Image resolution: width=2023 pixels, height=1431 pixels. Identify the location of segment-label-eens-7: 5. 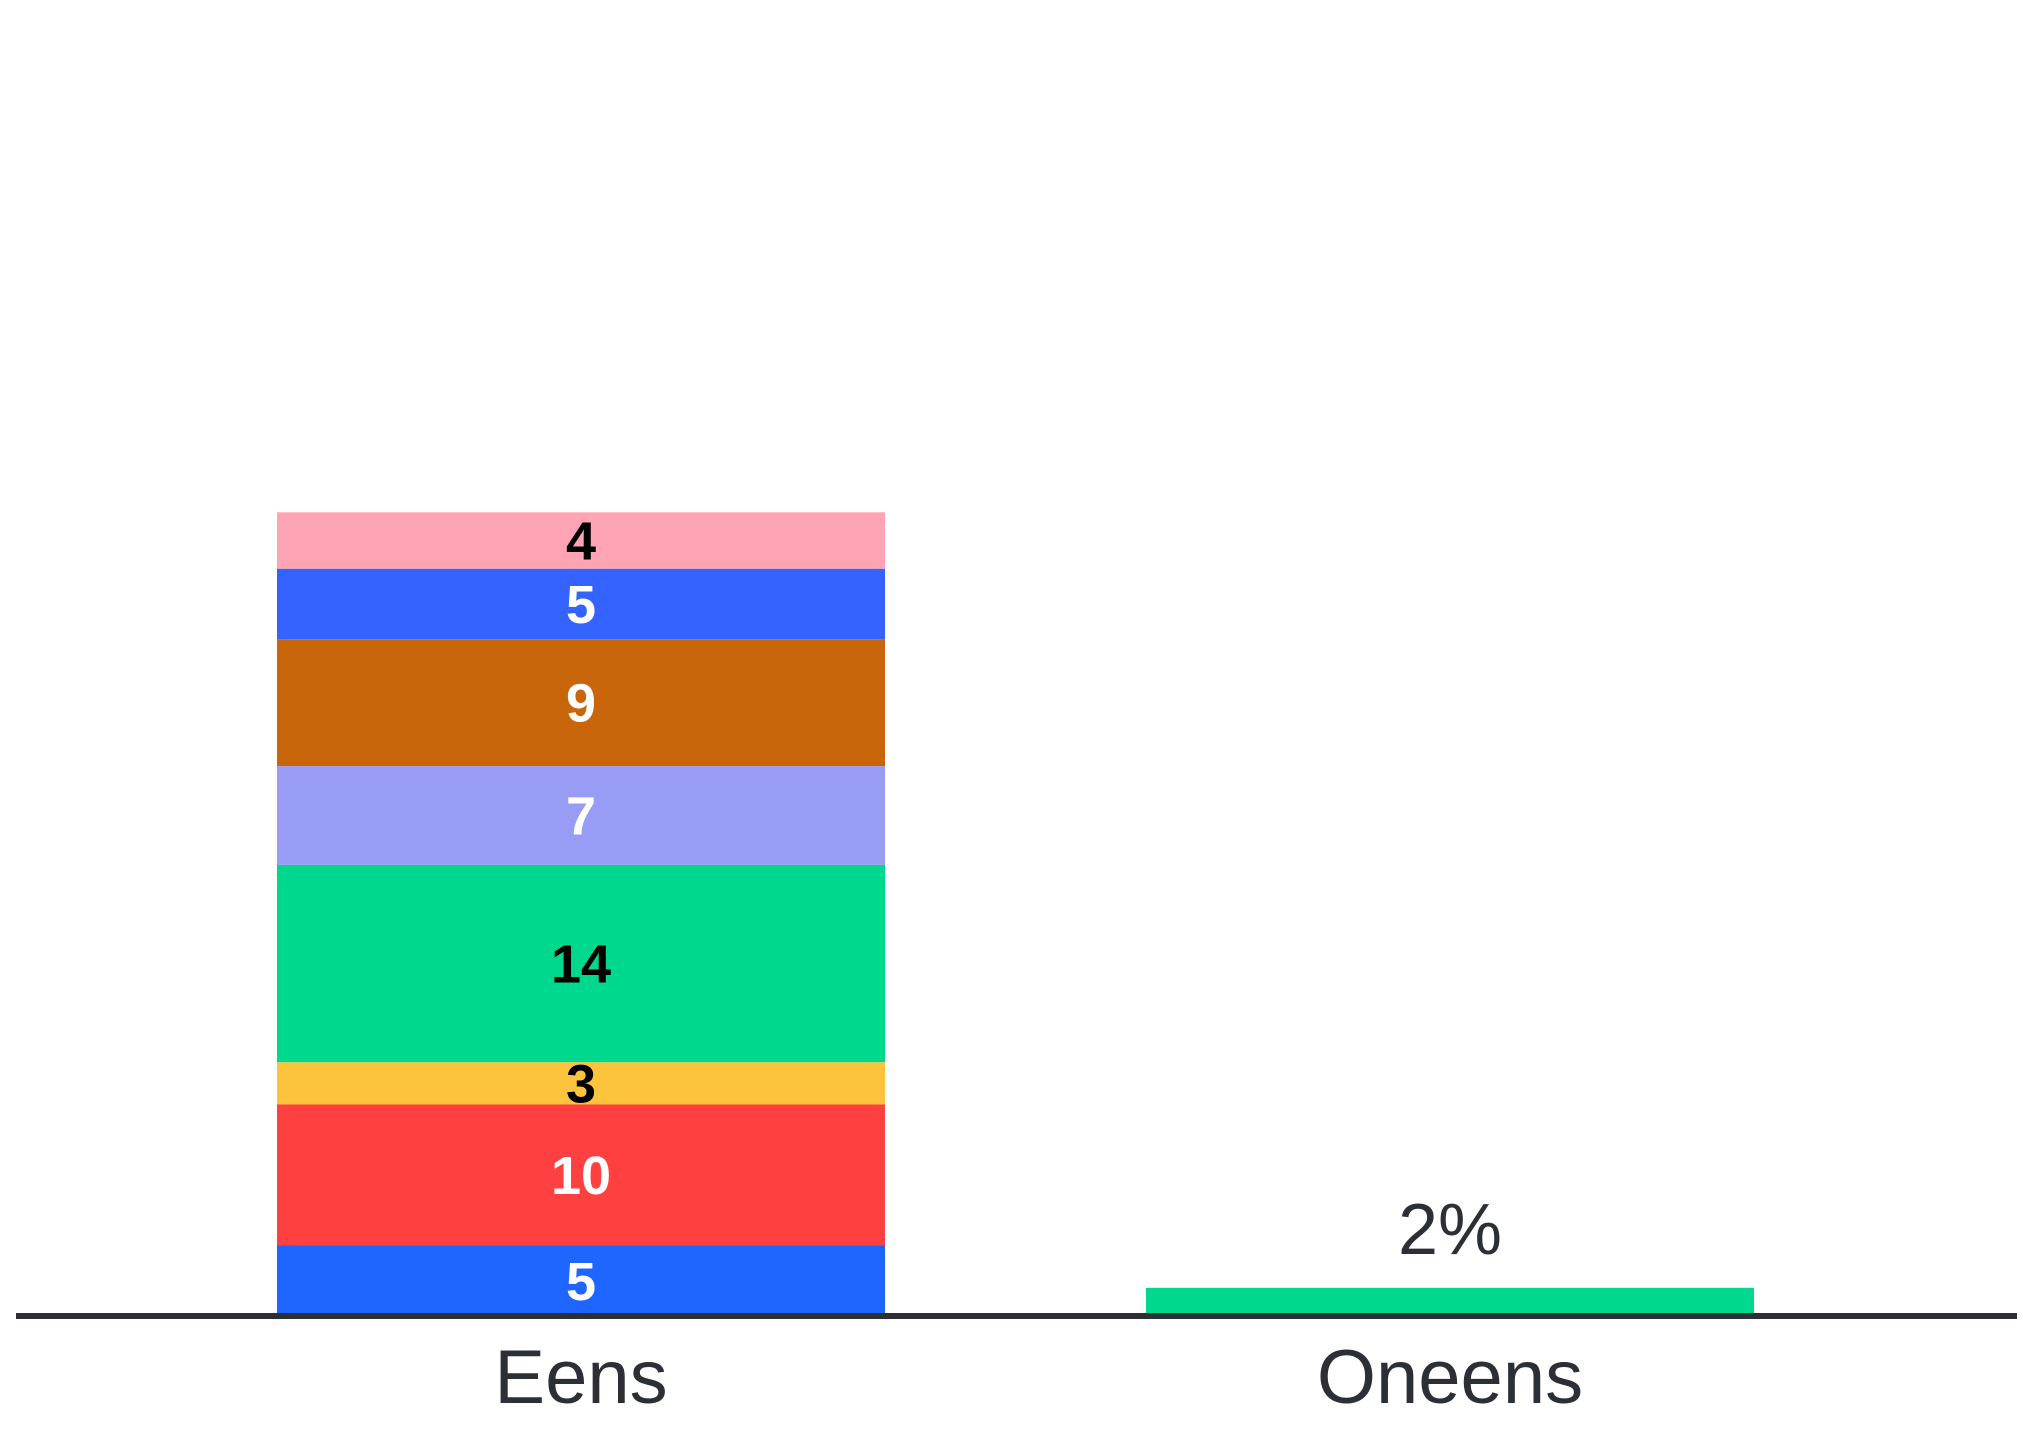
(581, 605).